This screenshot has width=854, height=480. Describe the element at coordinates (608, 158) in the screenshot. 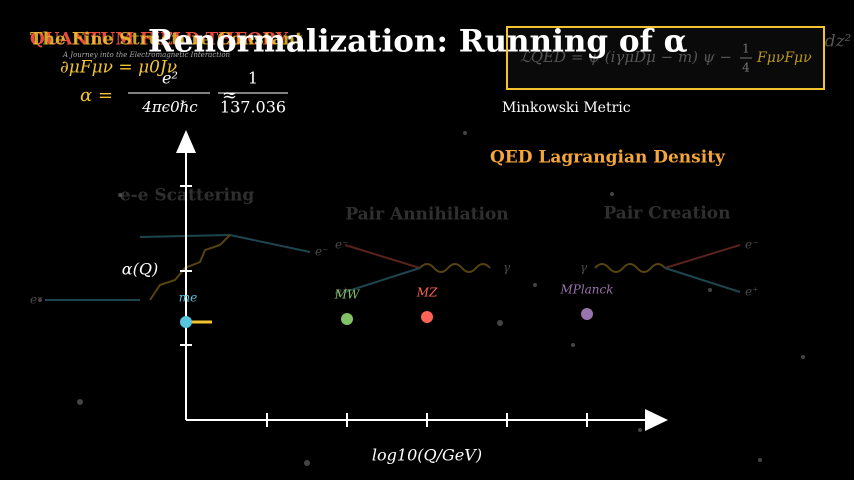

I see `lagrangian-label: QED Lagrangian Density` at that location.